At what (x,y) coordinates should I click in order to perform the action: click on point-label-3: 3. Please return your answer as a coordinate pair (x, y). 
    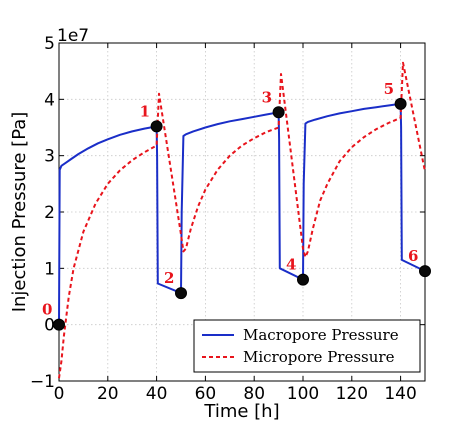
    Looking at the image, I should click on (267, 97).